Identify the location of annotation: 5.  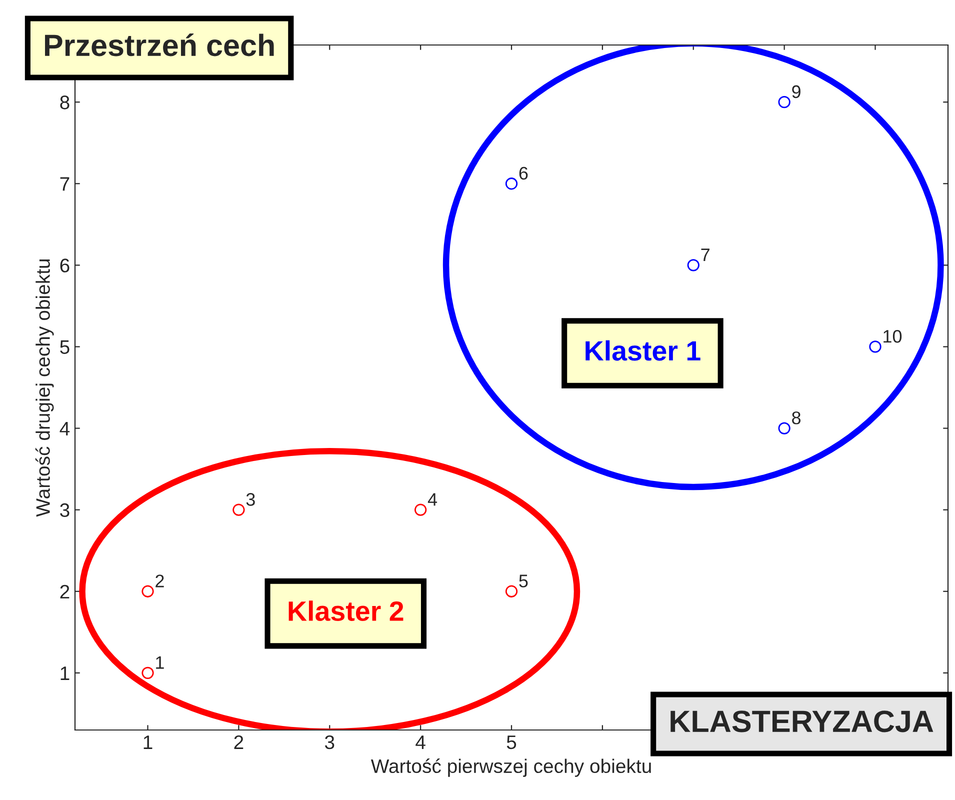
(523, 581).